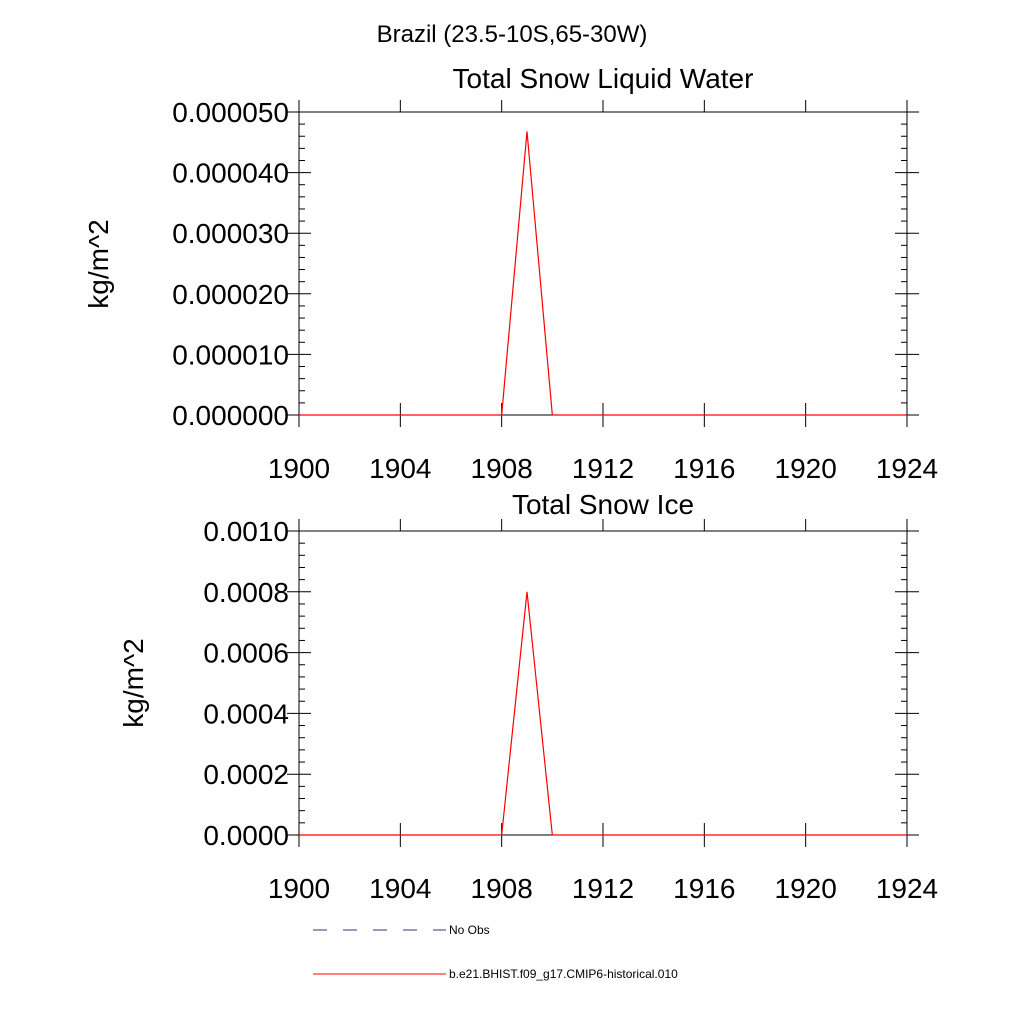 The image size is (1024, 1029). What do you see at coordinates (603, 78) in the screenshot?
I see `panel-title: Total Snow Liquid Water` at bounding box center [603, 78].